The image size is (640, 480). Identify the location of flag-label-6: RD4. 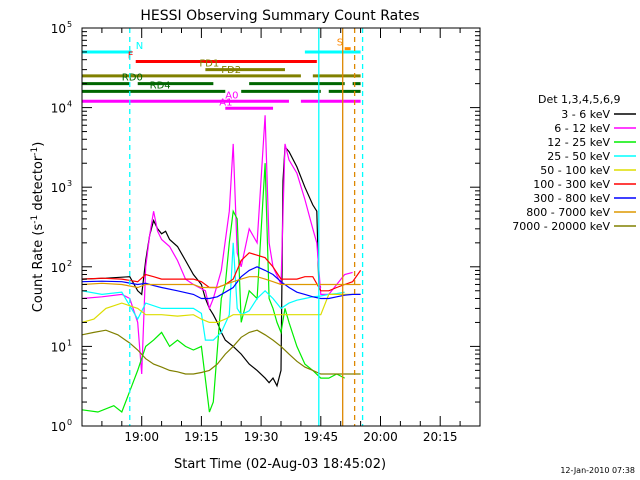
(160, 85).